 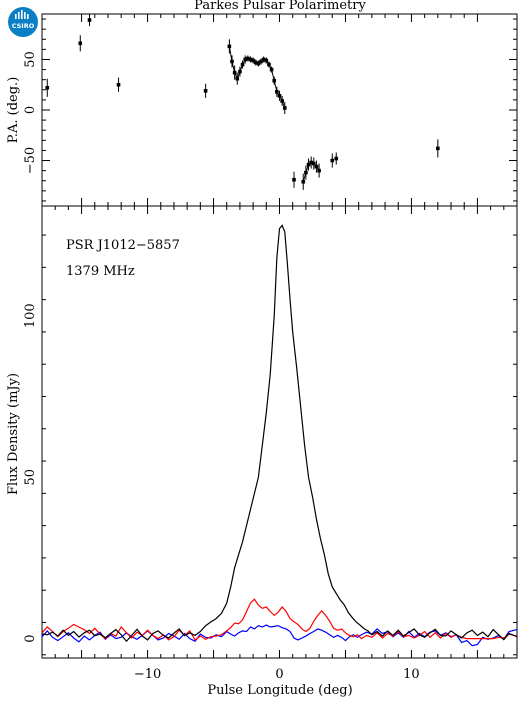 What do you see at coordinates (279, 674) in the screenshot?
I see `flux-x-tick-label: 0` at bounding box center [279, 674].